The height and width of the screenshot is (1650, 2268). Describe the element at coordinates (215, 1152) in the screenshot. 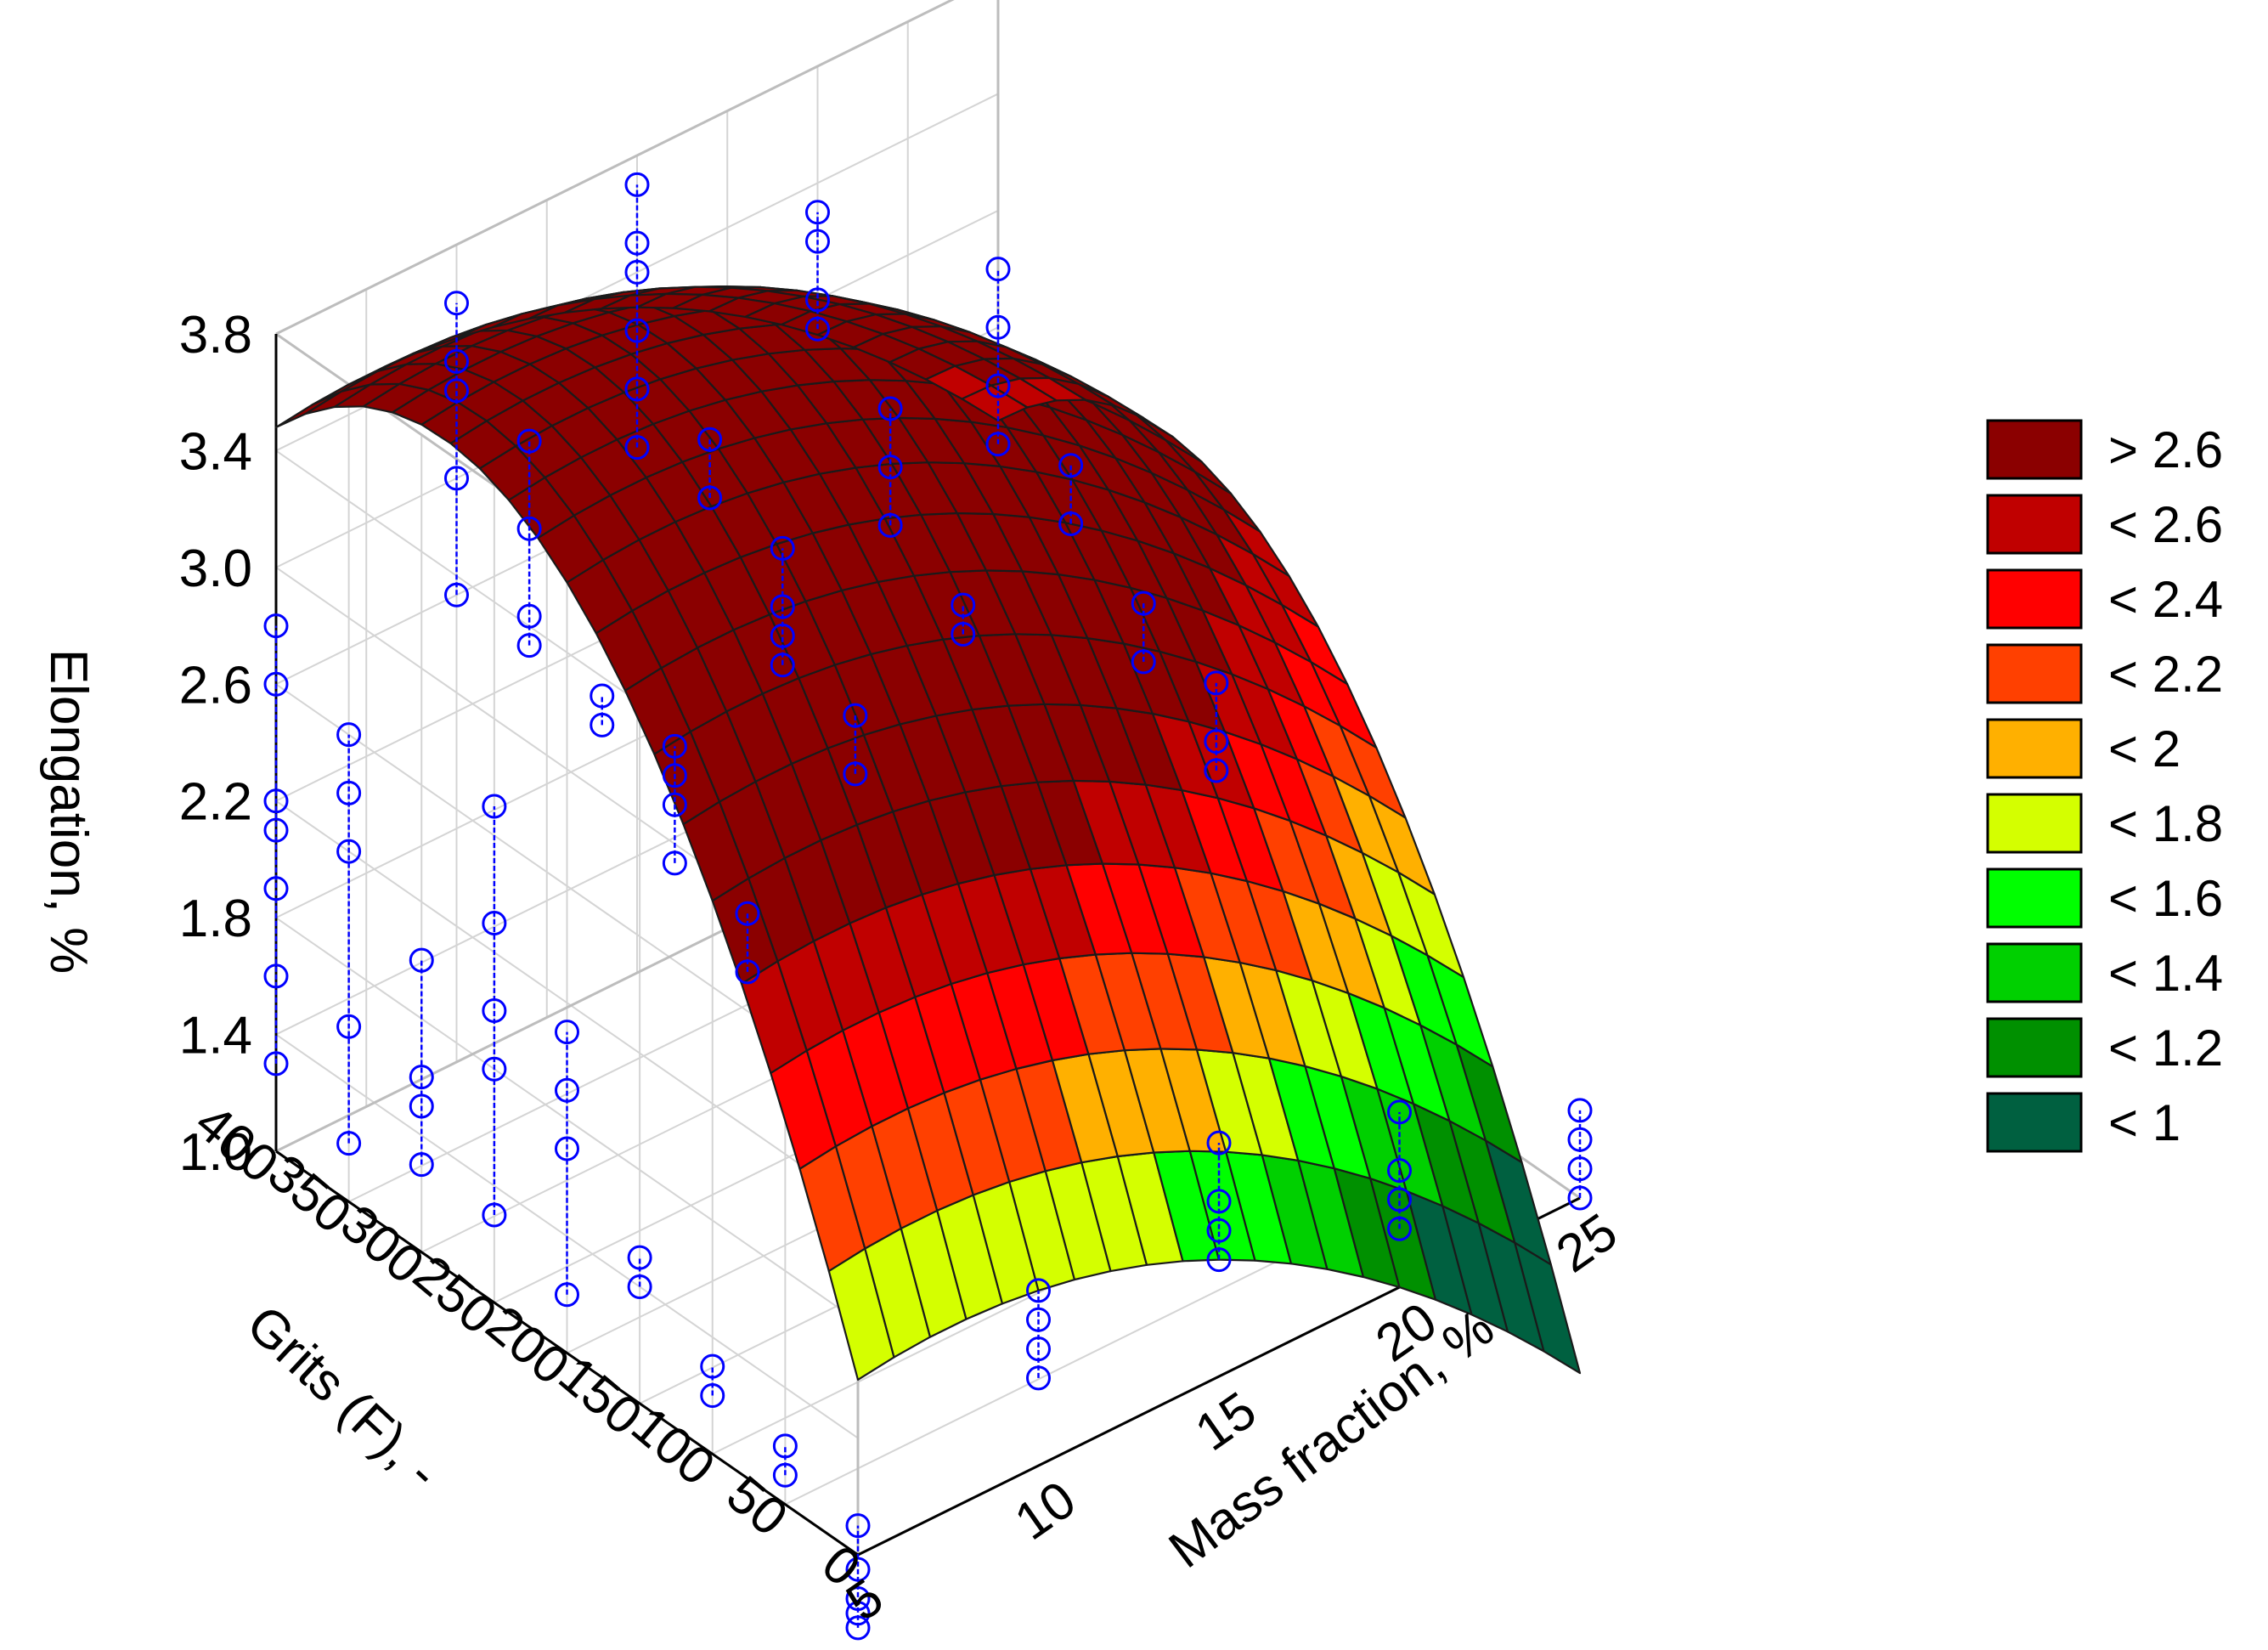

I see `z-tick-label: 1.0` at that location.